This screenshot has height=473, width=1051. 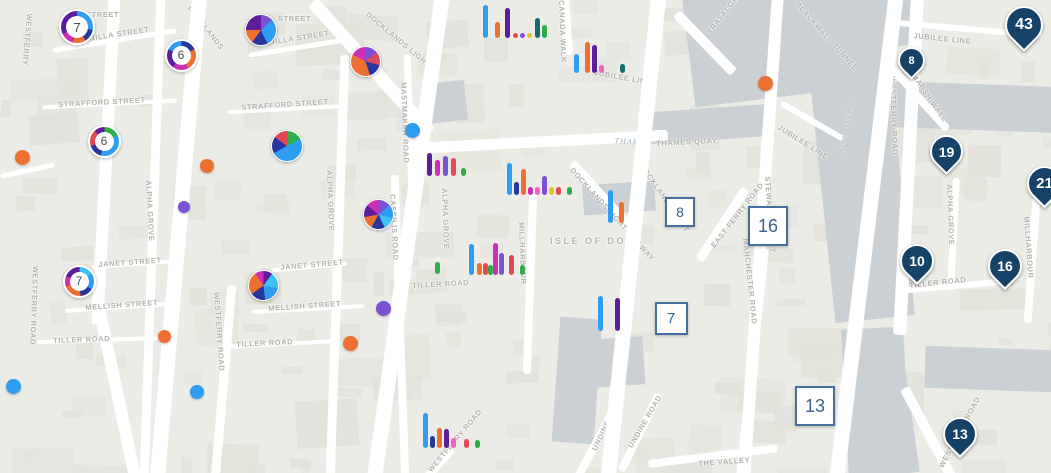 What do you see at coordinates (987, 369) in the screenshot?
I see `water-body` at bounding box center [987, 369].